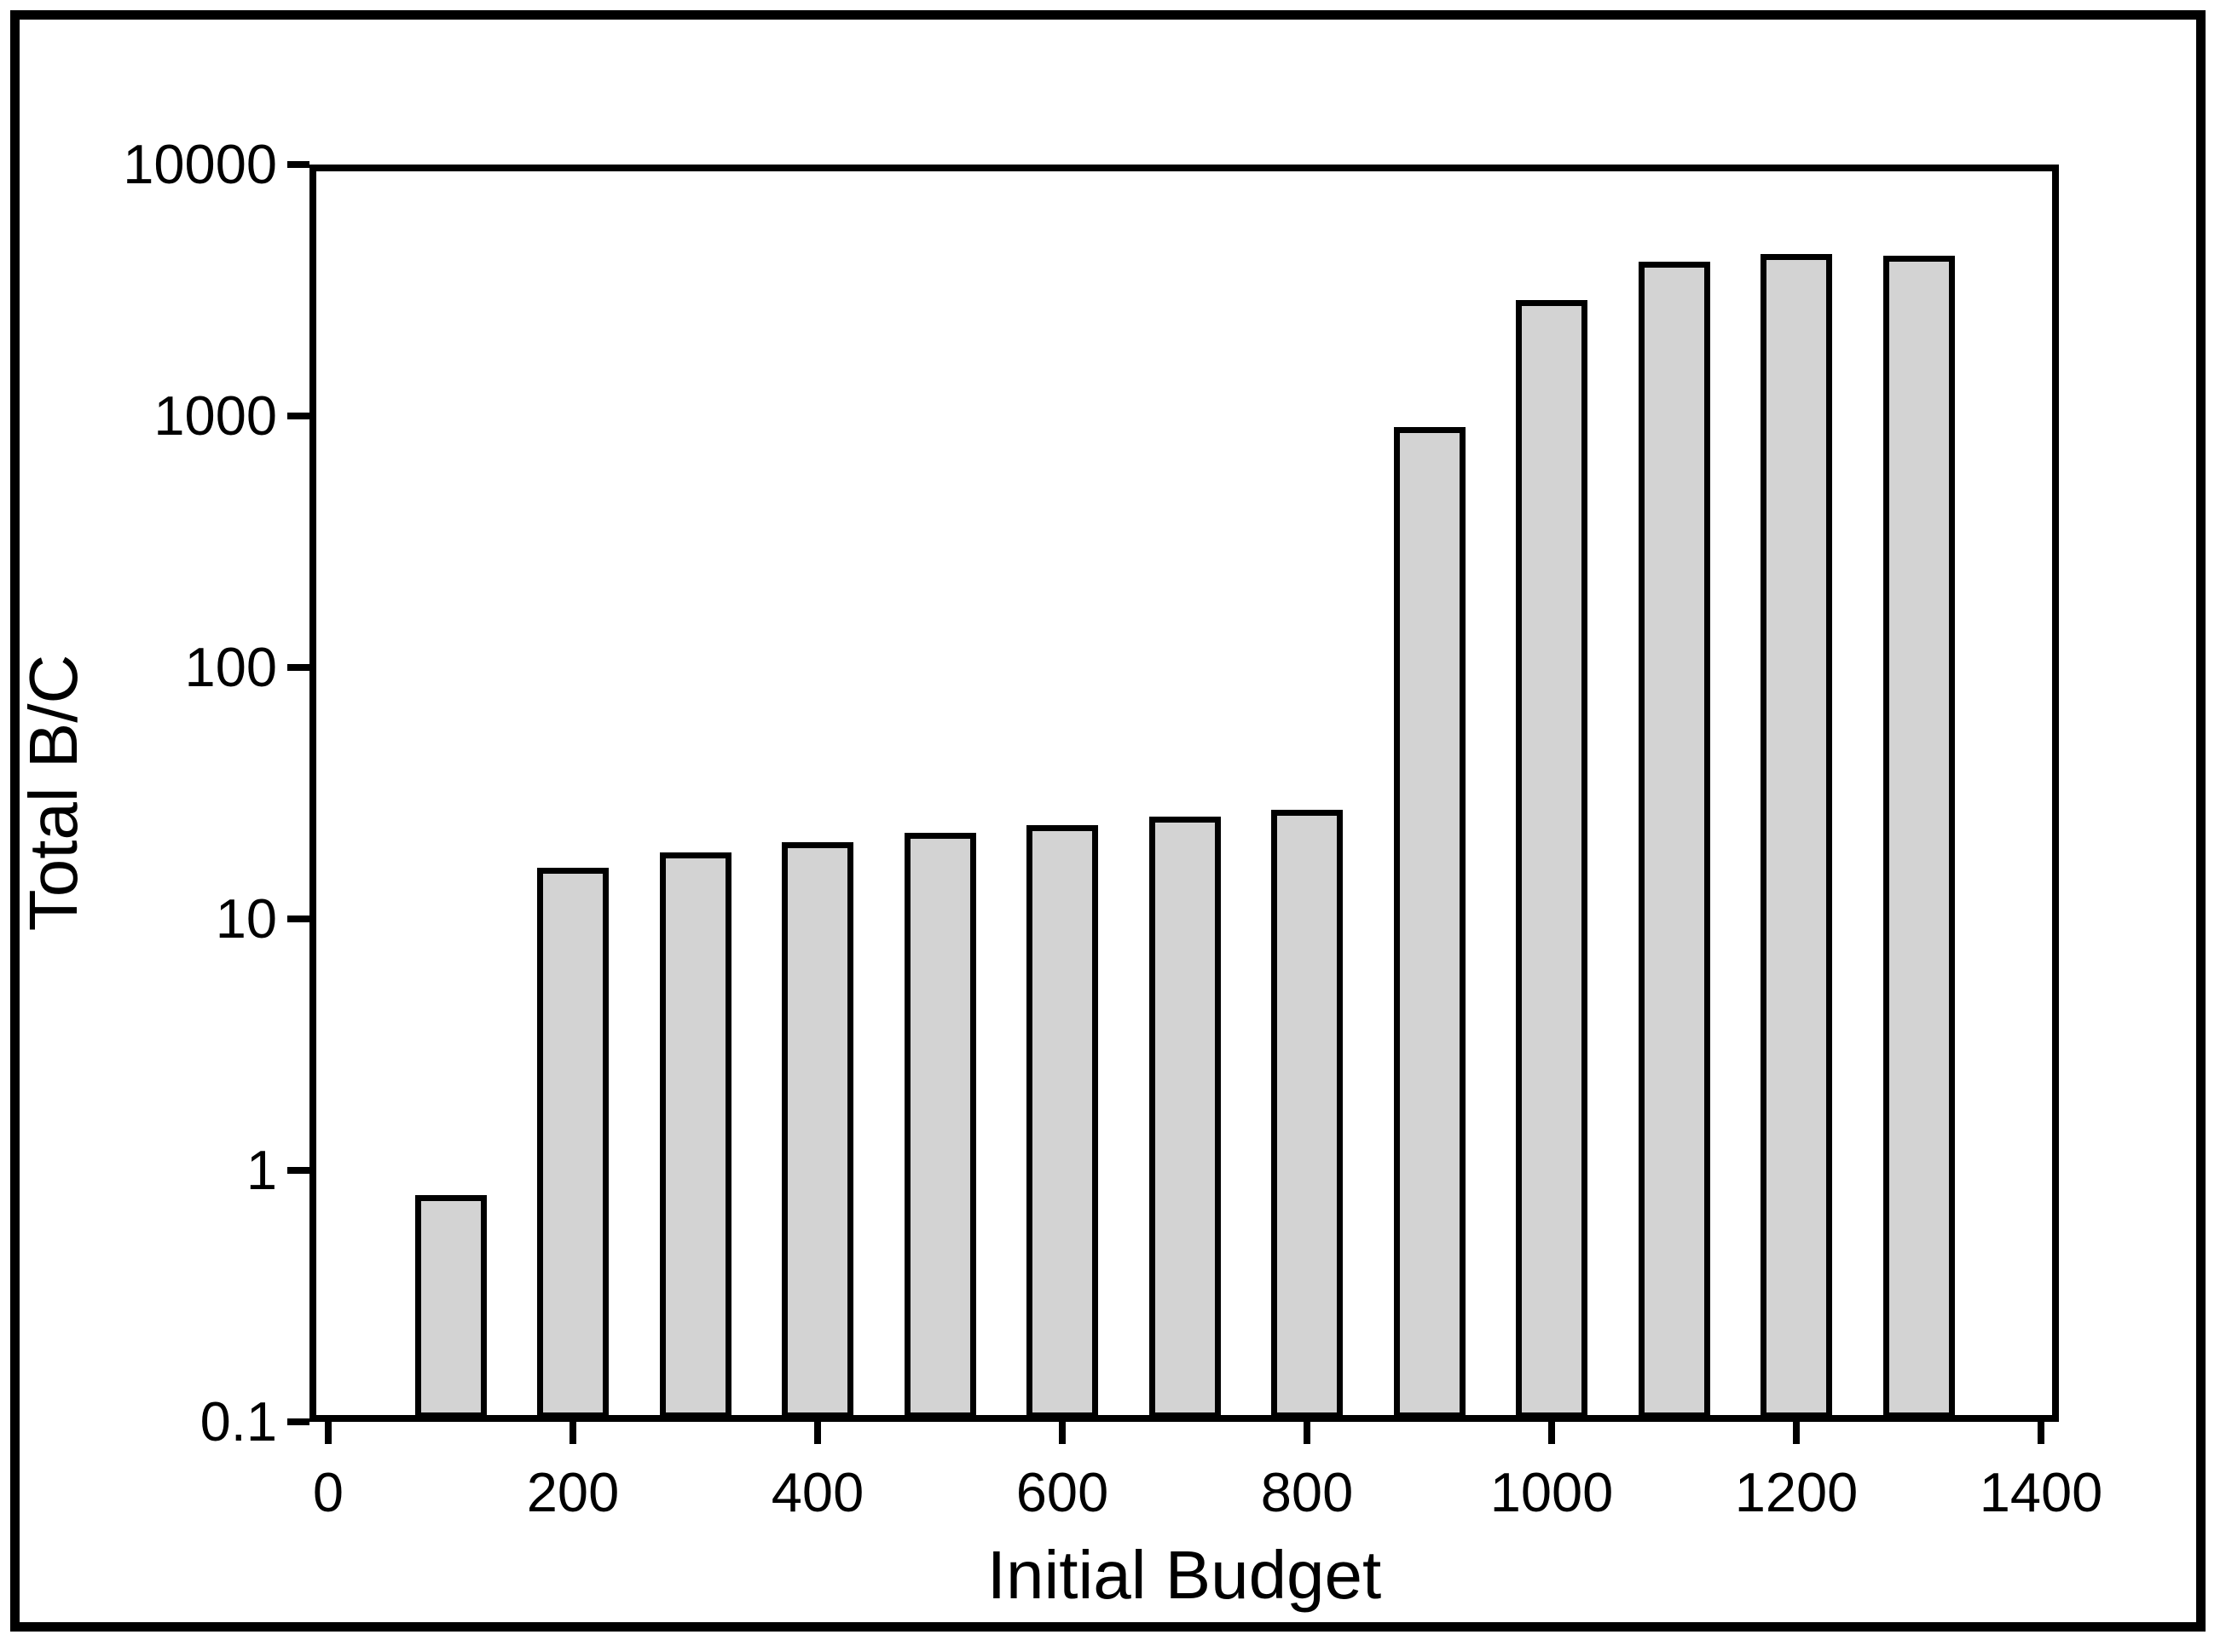  Describe the element at coordinates (200, 164) in the screenshot. I see `y-tick-label-10000: 10000` at that location.